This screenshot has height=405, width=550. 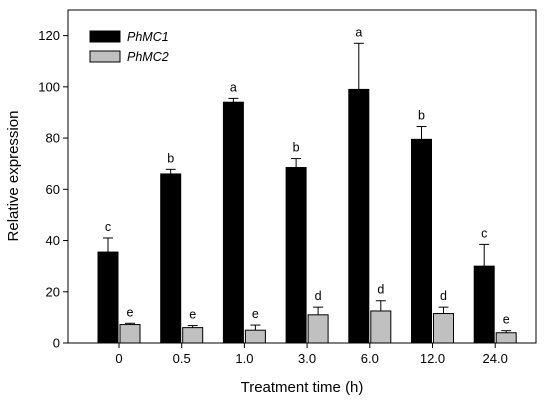 What do you see at coordinates (53, 138) in the screenshot?
I see `y-tick-label: 80` at bounding box center [53, 138].